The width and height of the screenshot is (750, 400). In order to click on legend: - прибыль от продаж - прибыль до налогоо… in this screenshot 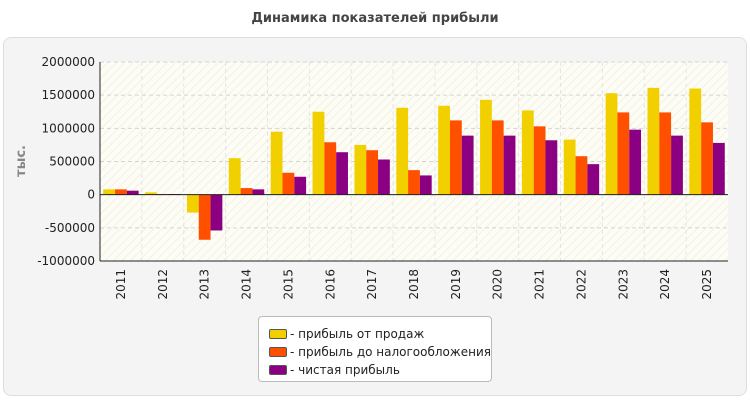, I will do `click(375, 349)`.